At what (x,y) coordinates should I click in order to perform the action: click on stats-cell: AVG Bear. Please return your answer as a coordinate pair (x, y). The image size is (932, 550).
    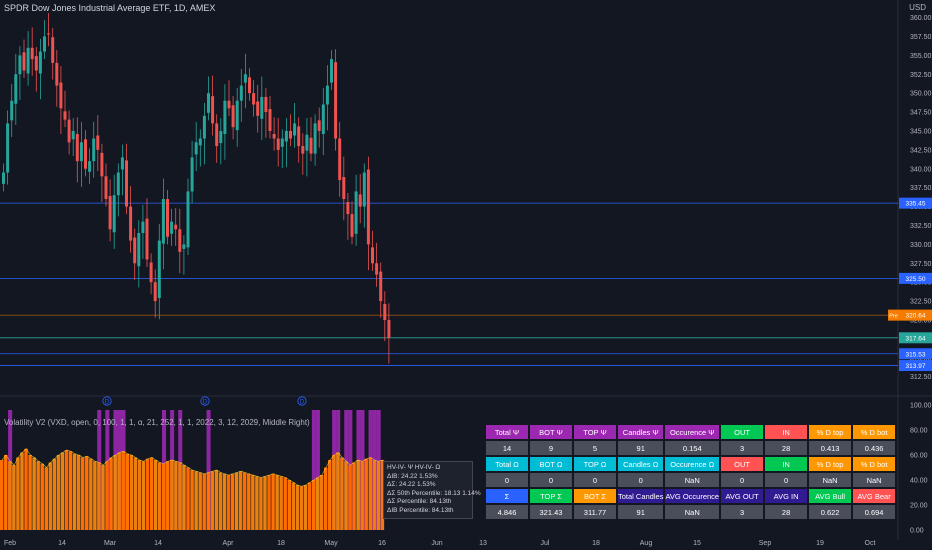
    Looking at the image, I should click on (874, 496).